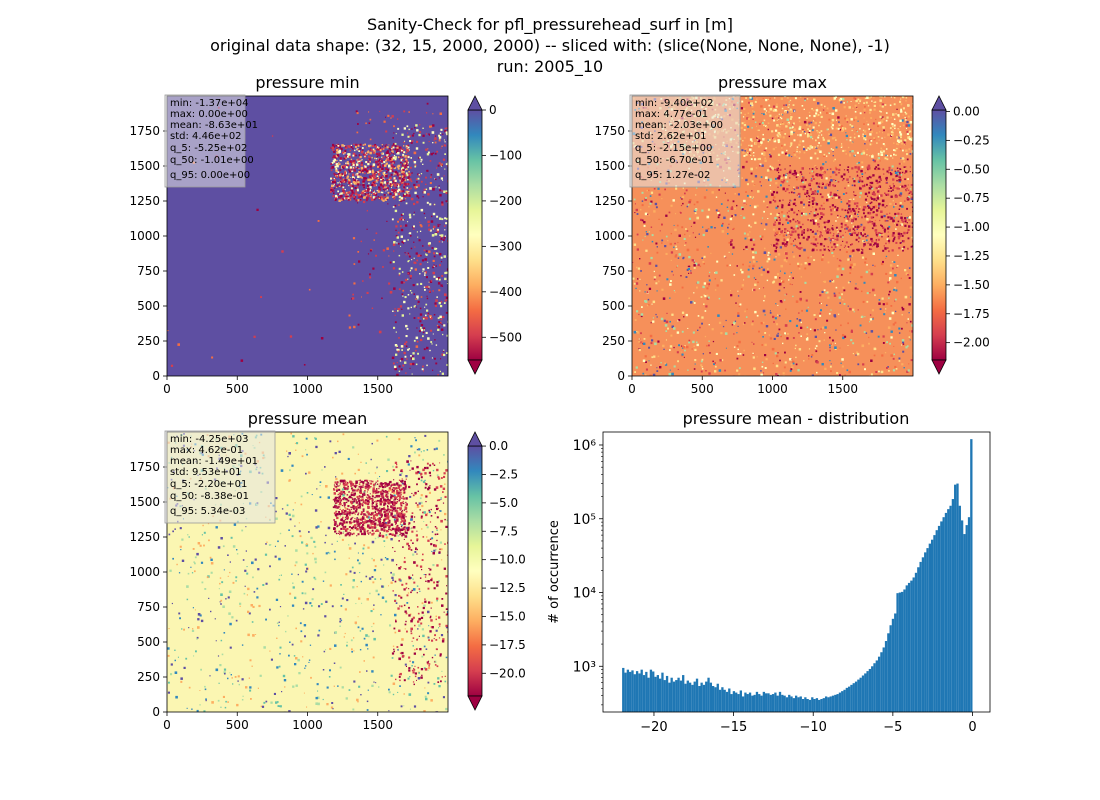 The height and width of the screenshot is (800, 1100). Describe the element at coordinates (308, 418) in the screenshot. I see `panel-title: pressure mean` at that location.